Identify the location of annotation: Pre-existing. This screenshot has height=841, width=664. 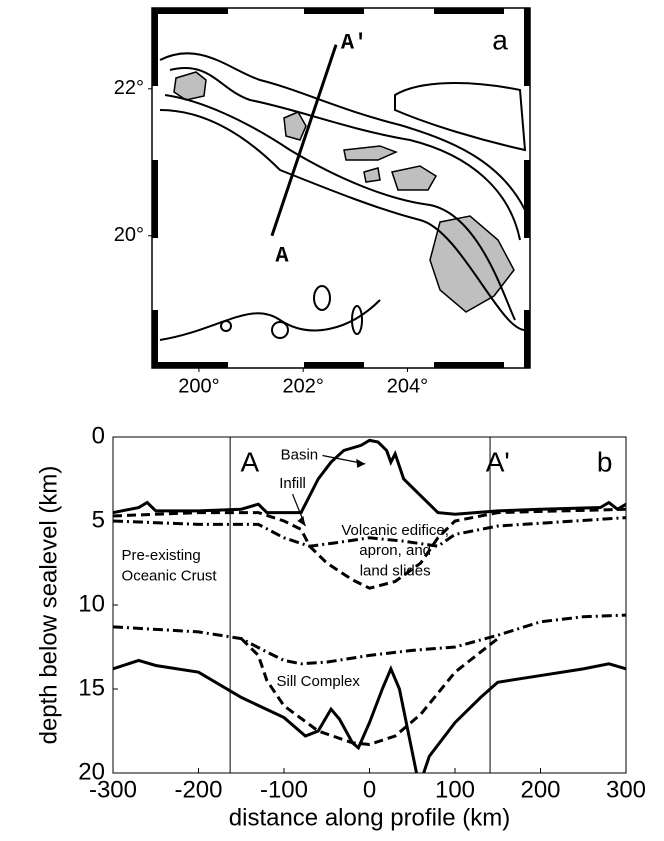
(161, 555).